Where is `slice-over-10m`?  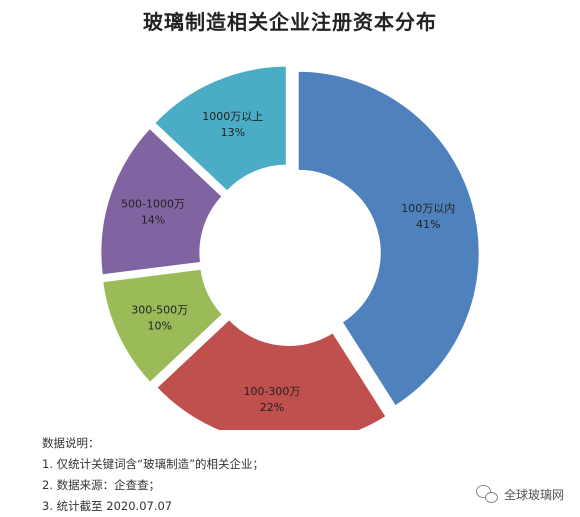 slice-over-10m is located at coordinates (220, 128).